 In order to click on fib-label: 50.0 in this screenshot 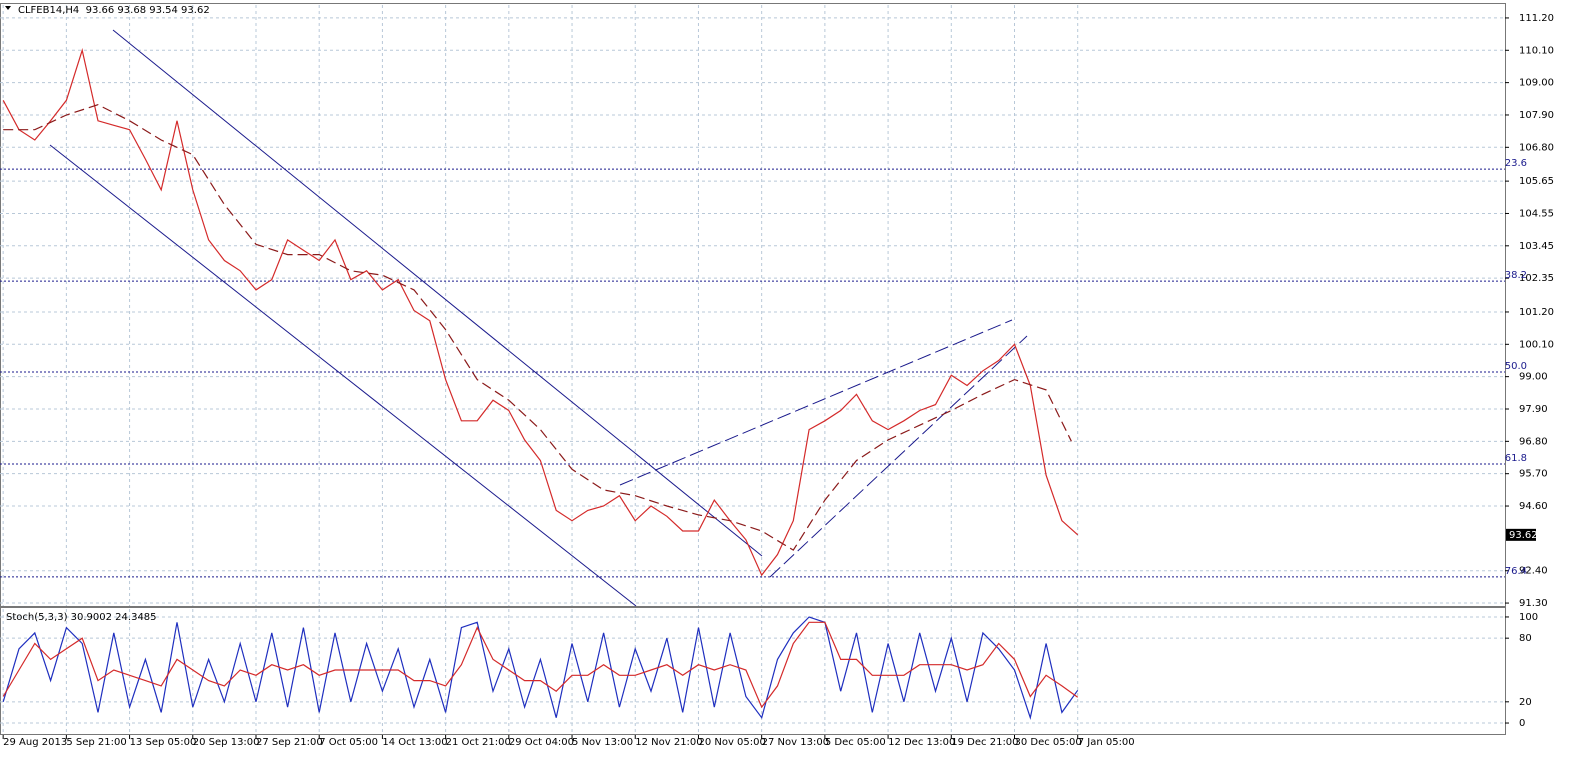, I will do `click(1516, 366)`.